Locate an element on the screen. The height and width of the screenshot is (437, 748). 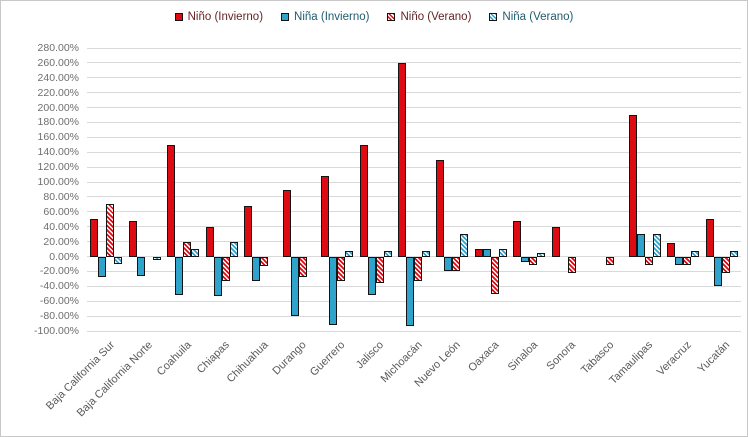
x-axis-category-label: Durango is located at coordinates (290, 358).